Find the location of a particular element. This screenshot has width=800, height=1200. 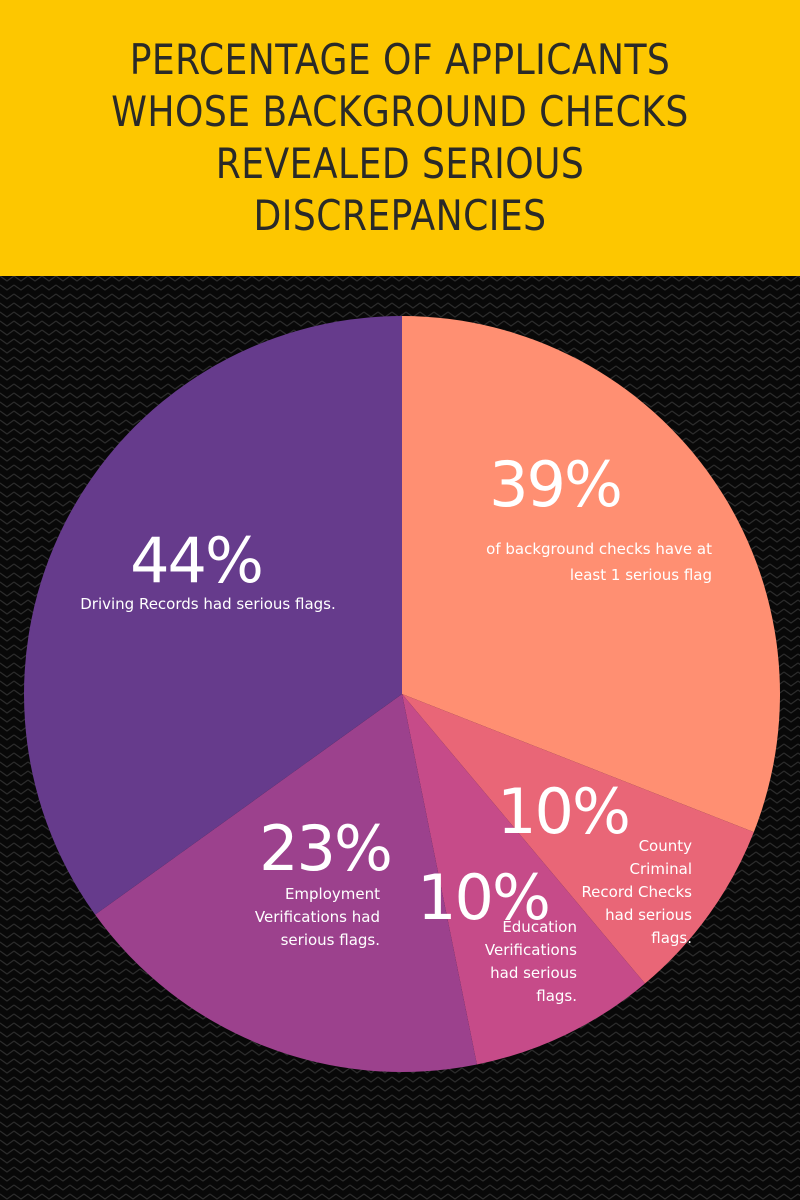

slice-2-caption-line: Criminal is located at coordinates (661, 869).